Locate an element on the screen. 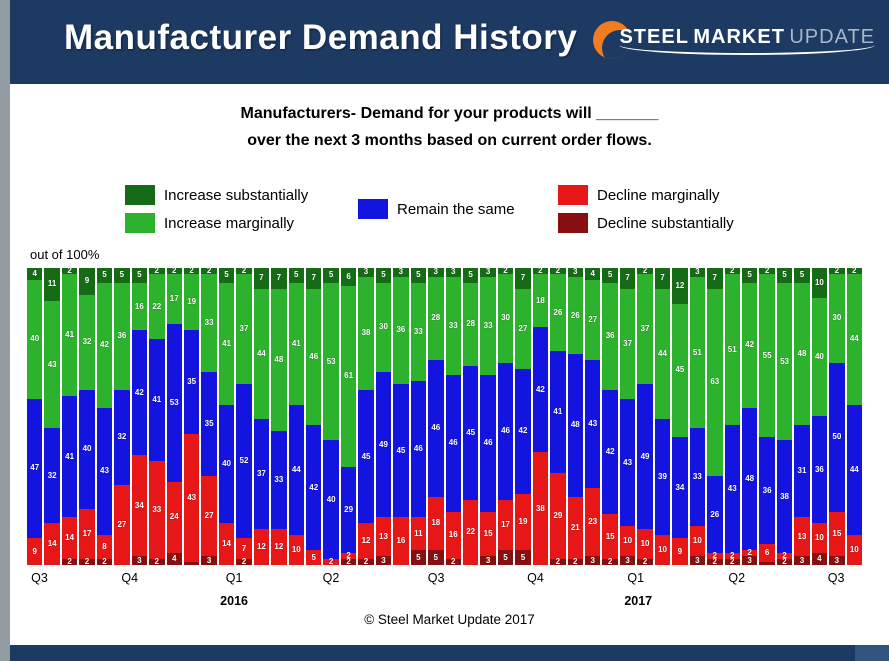 This screenshot has height=661, width=889. segment-value: 11 is located at coordinates (418, 533).